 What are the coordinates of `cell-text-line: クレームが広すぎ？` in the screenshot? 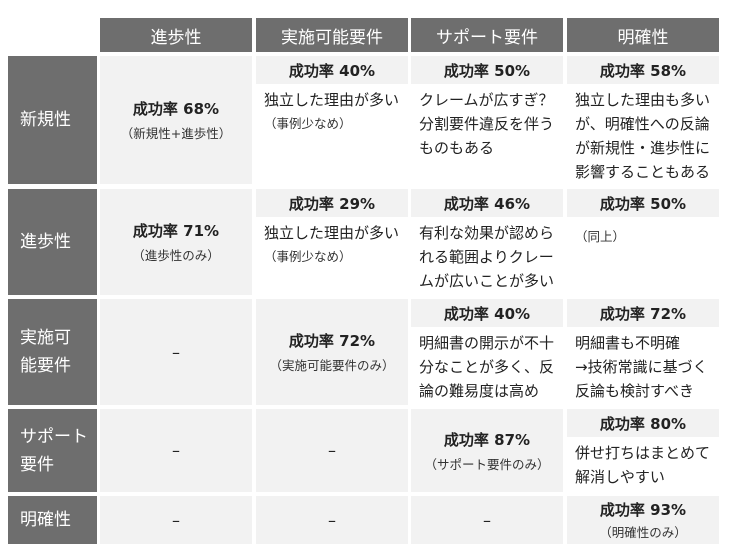 It's located at (487, 100).